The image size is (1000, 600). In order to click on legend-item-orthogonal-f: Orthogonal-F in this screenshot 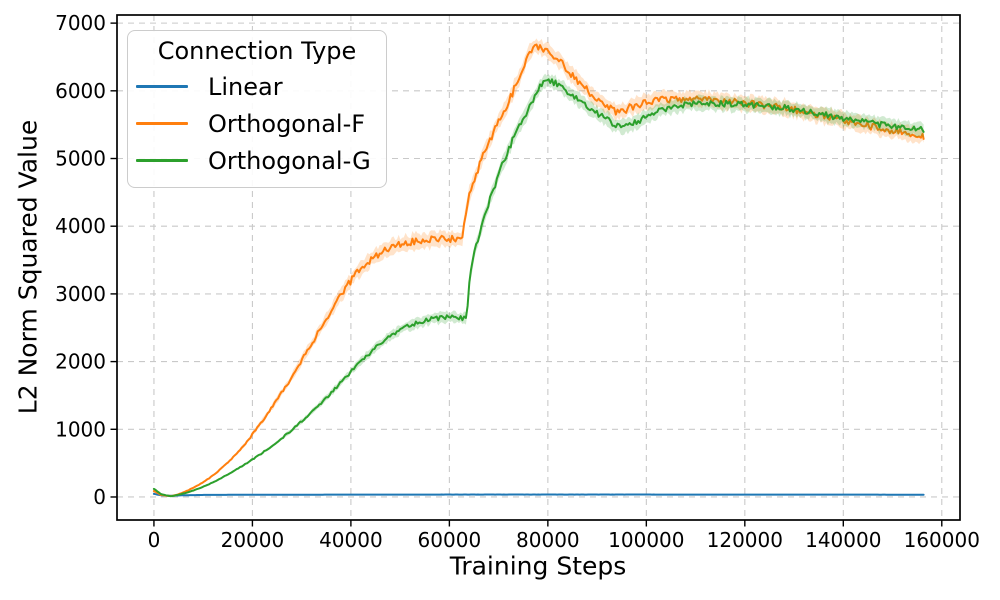, I will do `click(257, 123)`.